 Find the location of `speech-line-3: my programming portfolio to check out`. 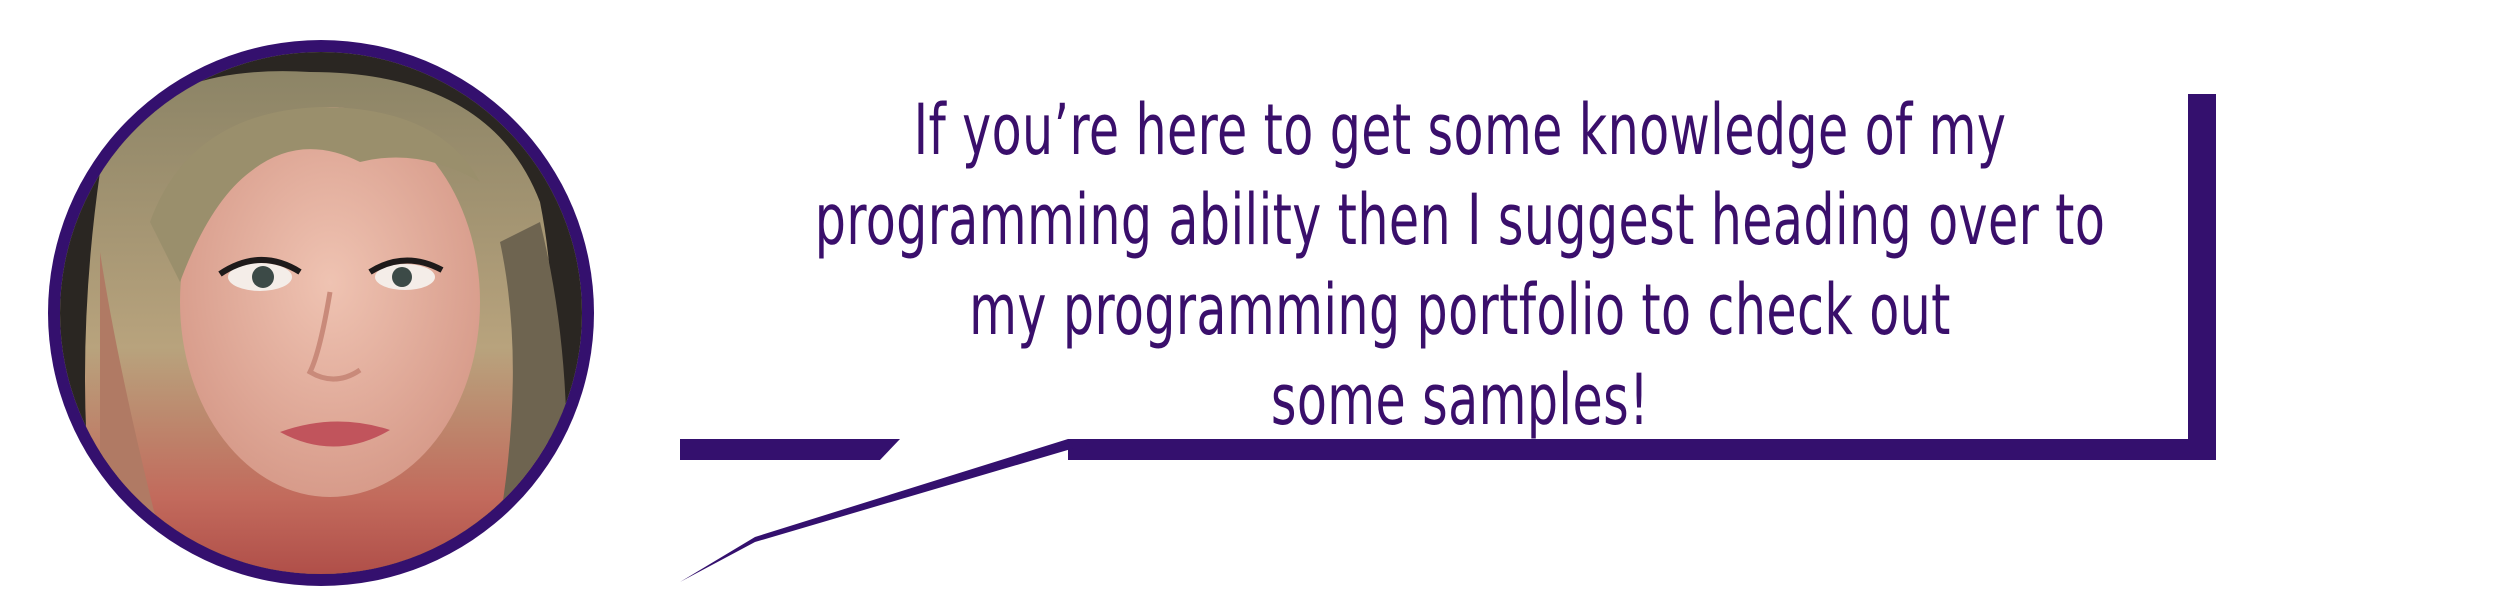

speech-line-3: my programming portfolio to check out is located at coordinates (1460, 310).